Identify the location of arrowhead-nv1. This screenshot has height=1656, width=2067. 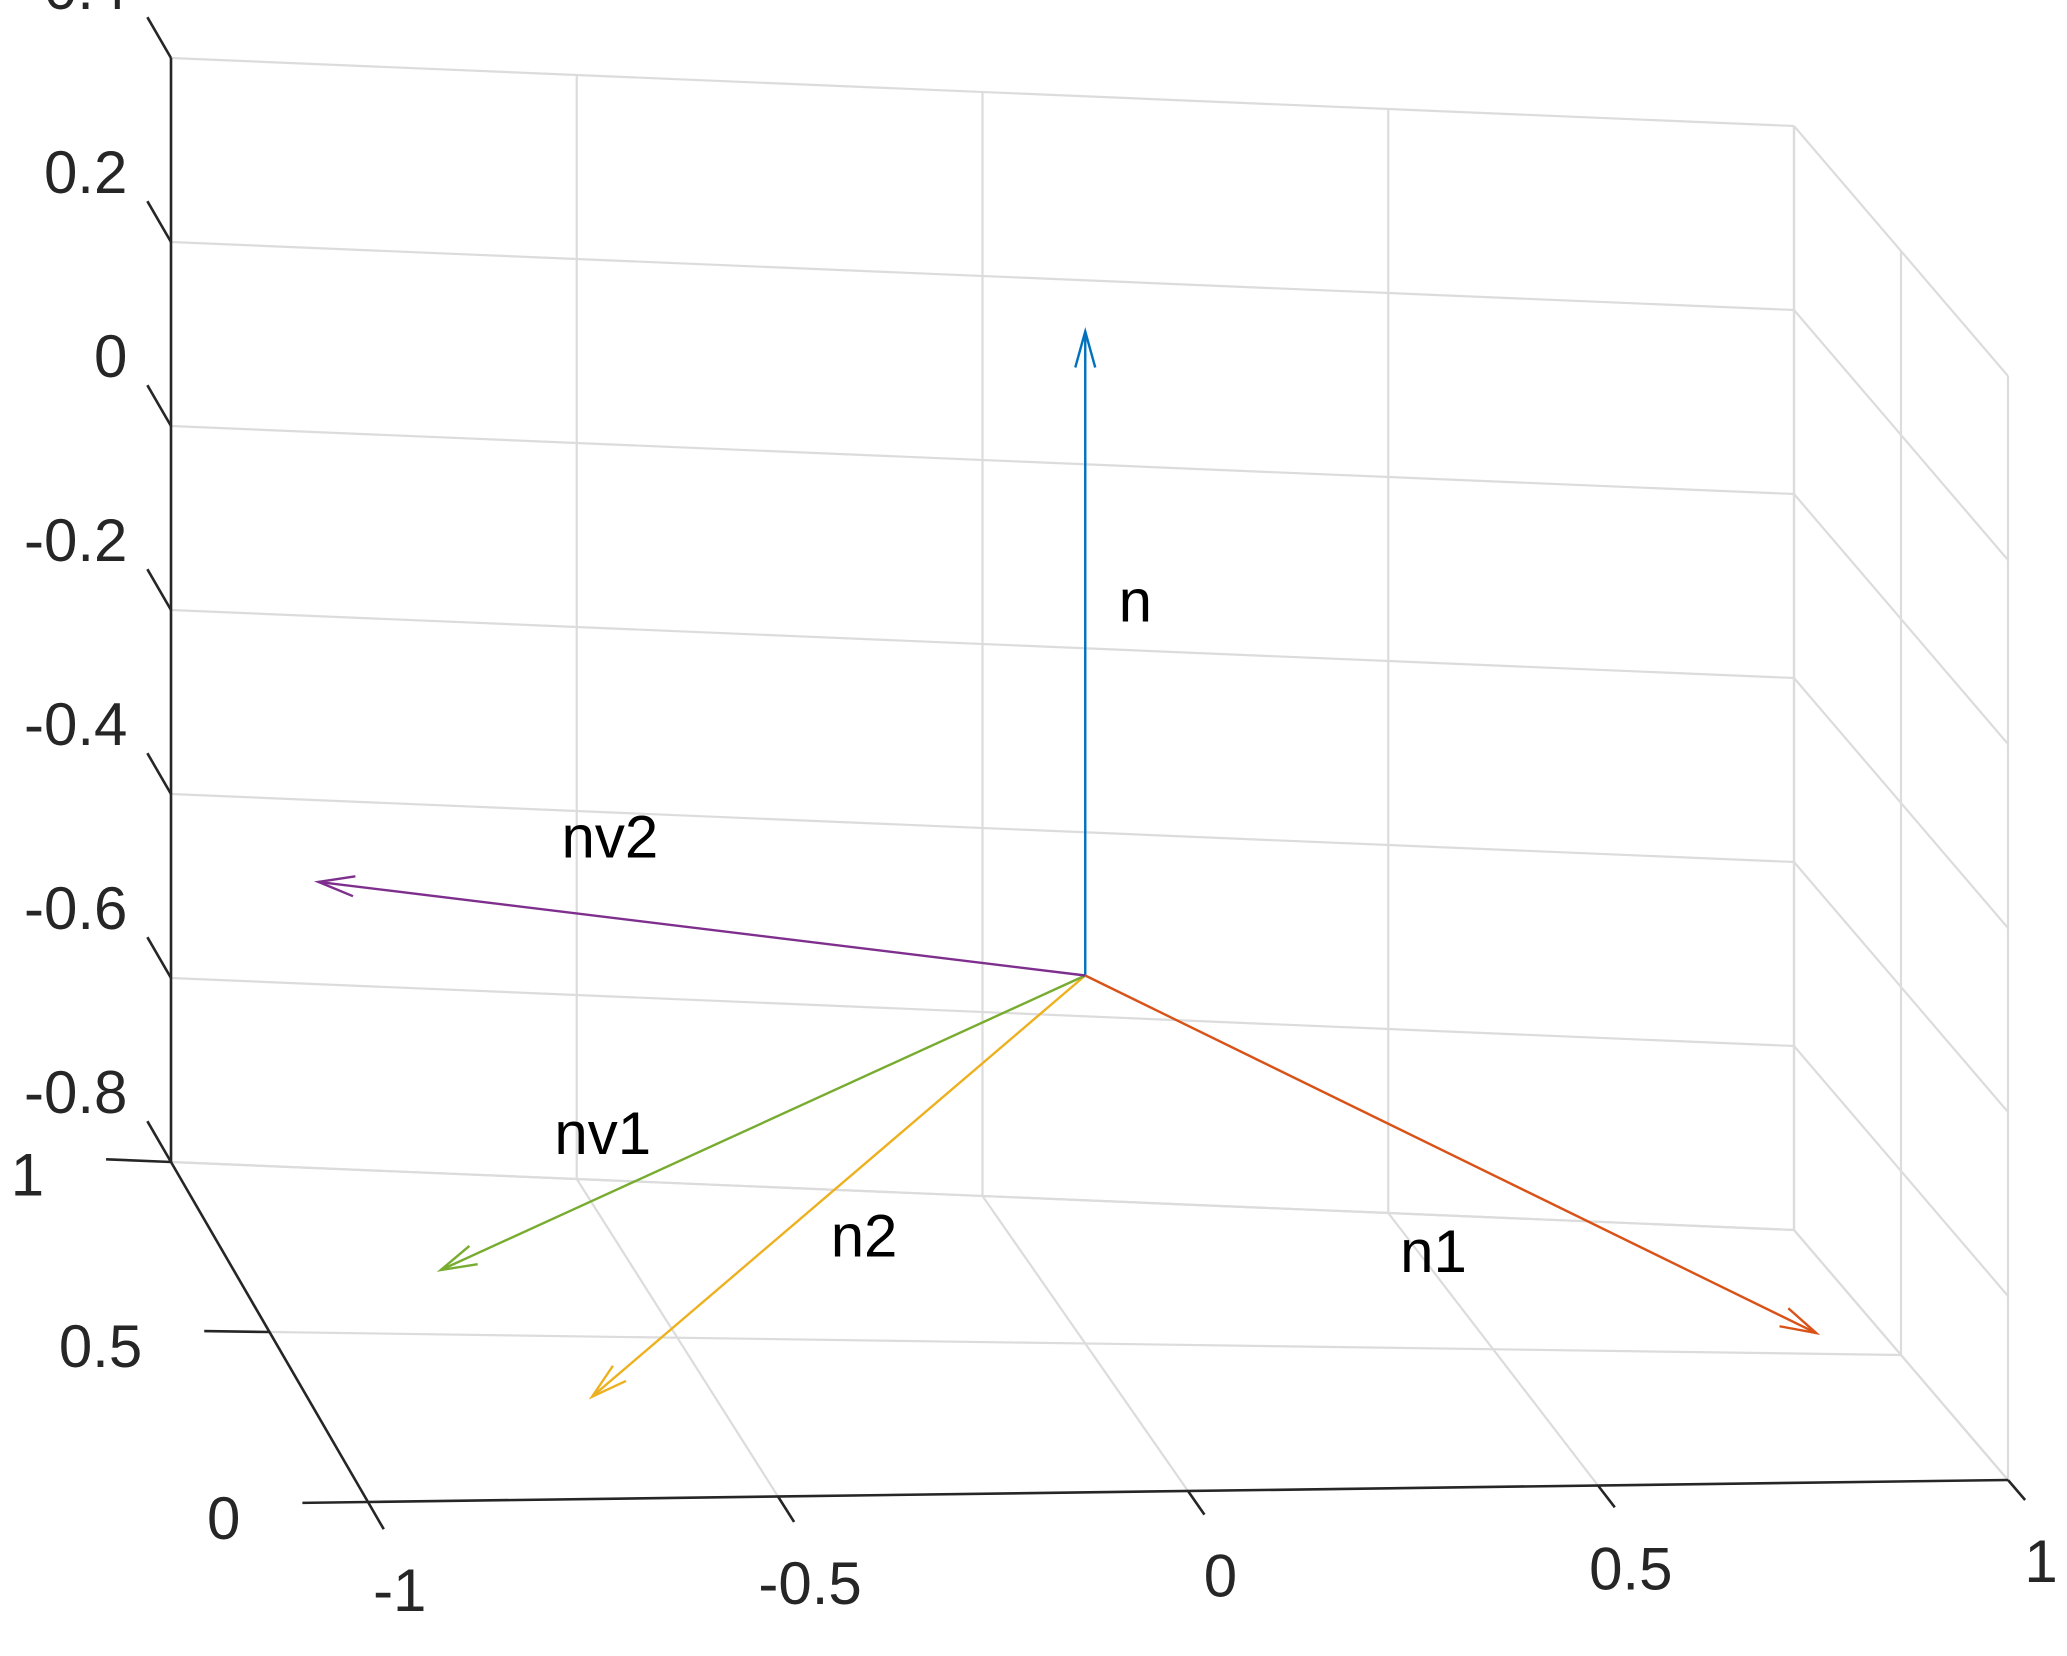
(457, 1258).